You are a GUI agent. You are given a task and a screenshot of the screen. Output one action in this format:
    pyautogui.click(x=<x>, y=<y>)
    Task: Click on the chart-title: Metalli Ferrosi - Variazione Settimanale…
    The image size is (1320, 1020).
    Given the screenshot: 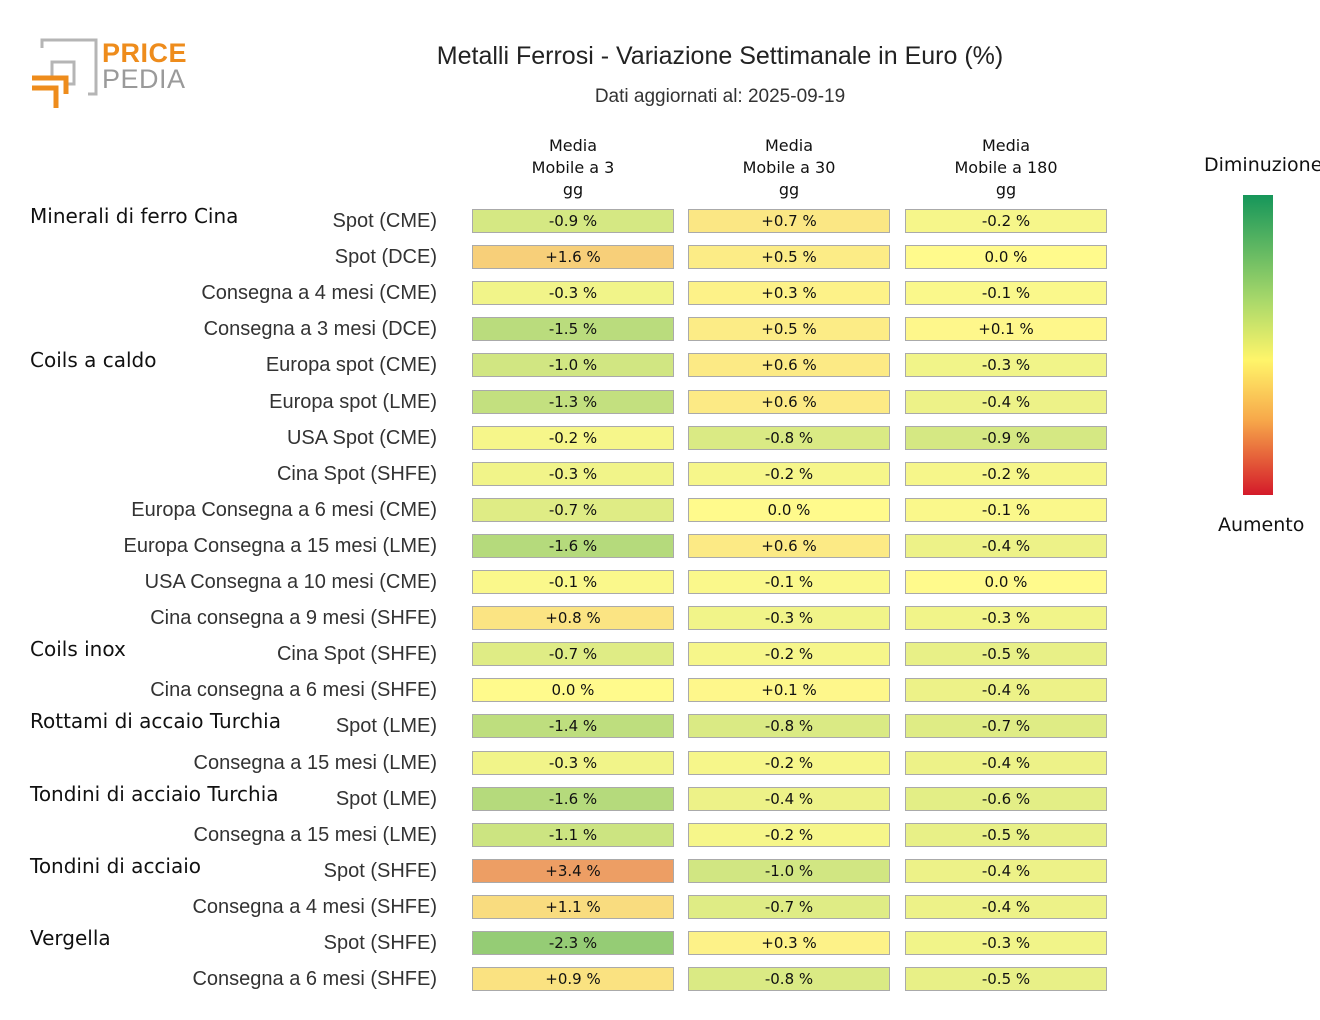 What is the action you would take?
    pyautogui.click(x=720, y=56)
    